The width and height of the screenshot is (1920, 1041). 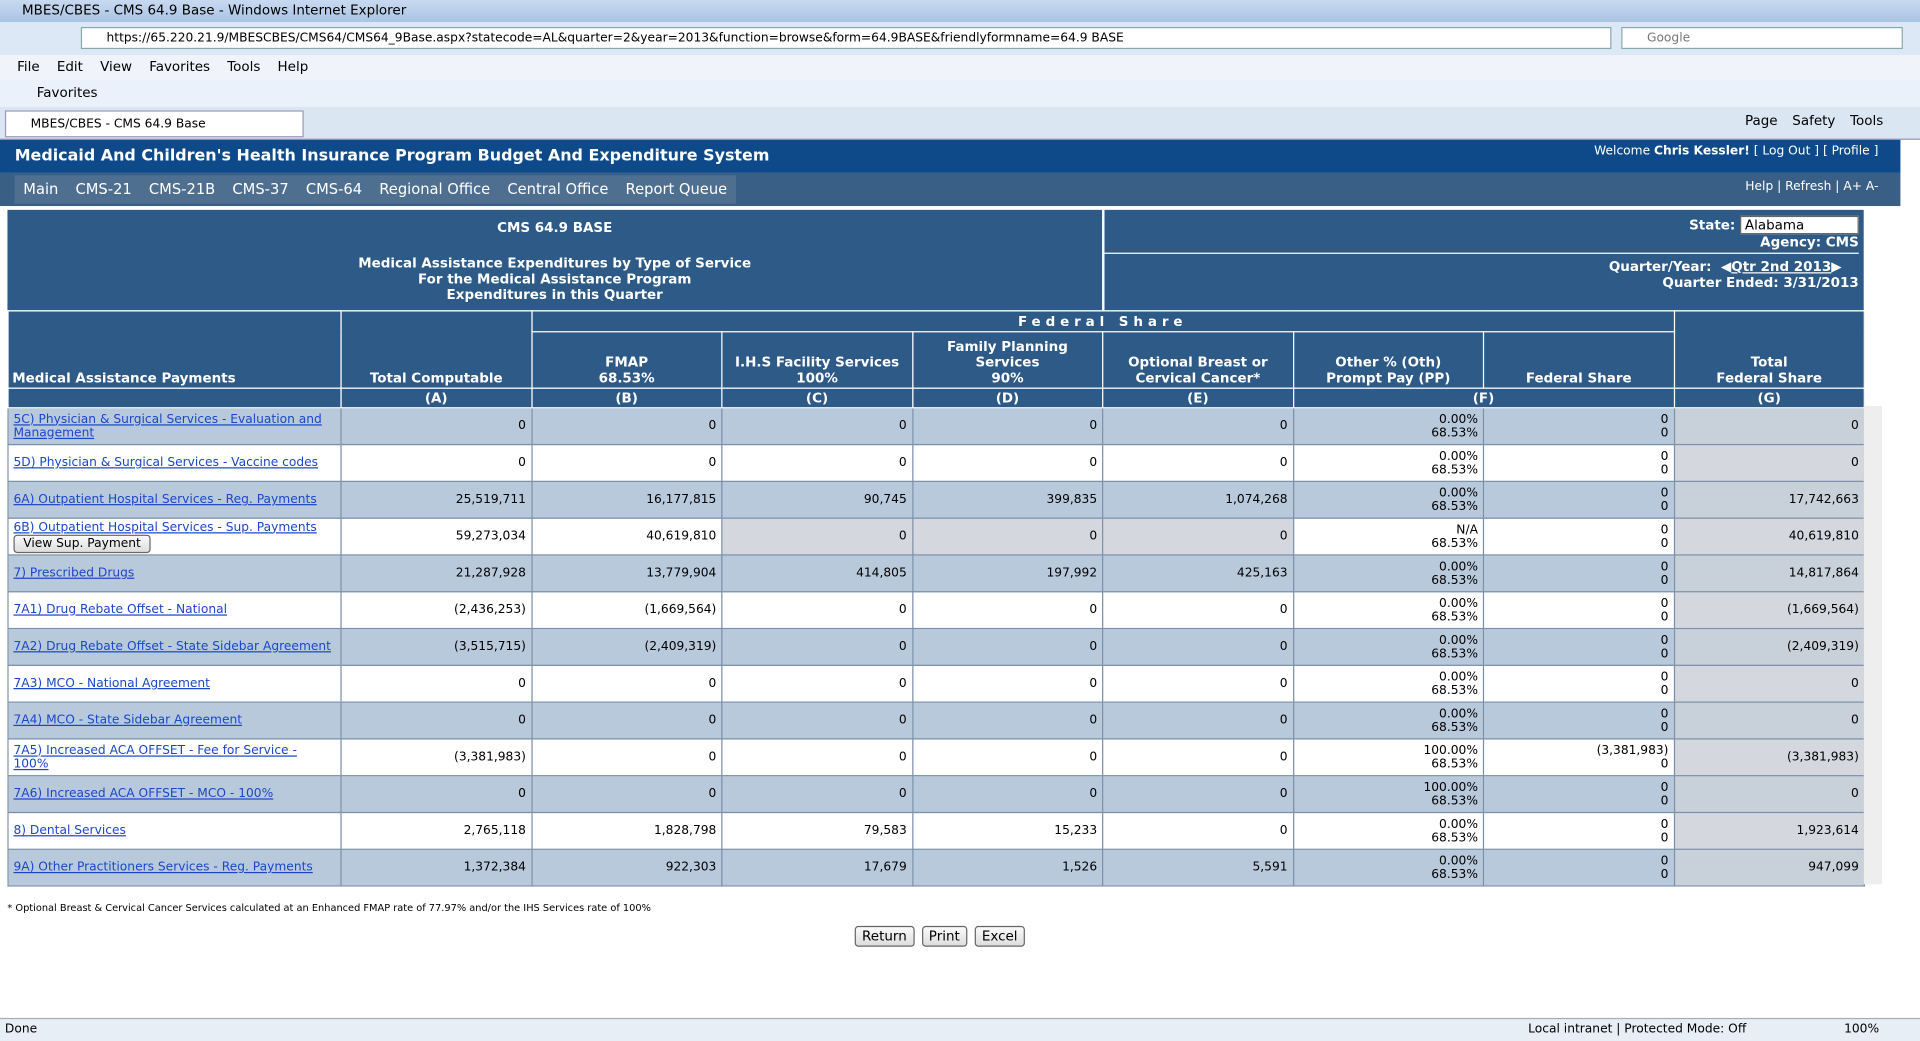 I want to click on welcome-text: Welcome, so click(x=1622, y=151).